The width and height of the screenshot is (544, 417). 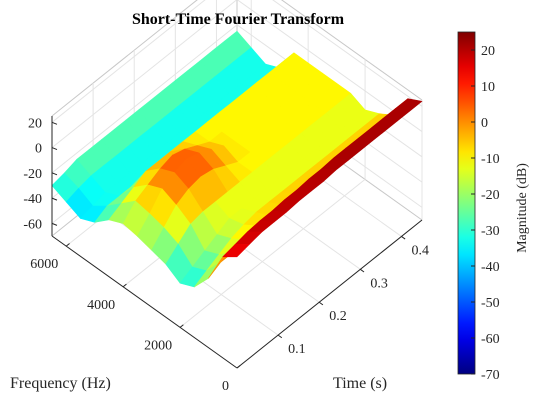 What do you see at coordinates (488, 51) in the screenshot?
I see `colorbar-tick-label: 20` at bounding box center [488, 51].